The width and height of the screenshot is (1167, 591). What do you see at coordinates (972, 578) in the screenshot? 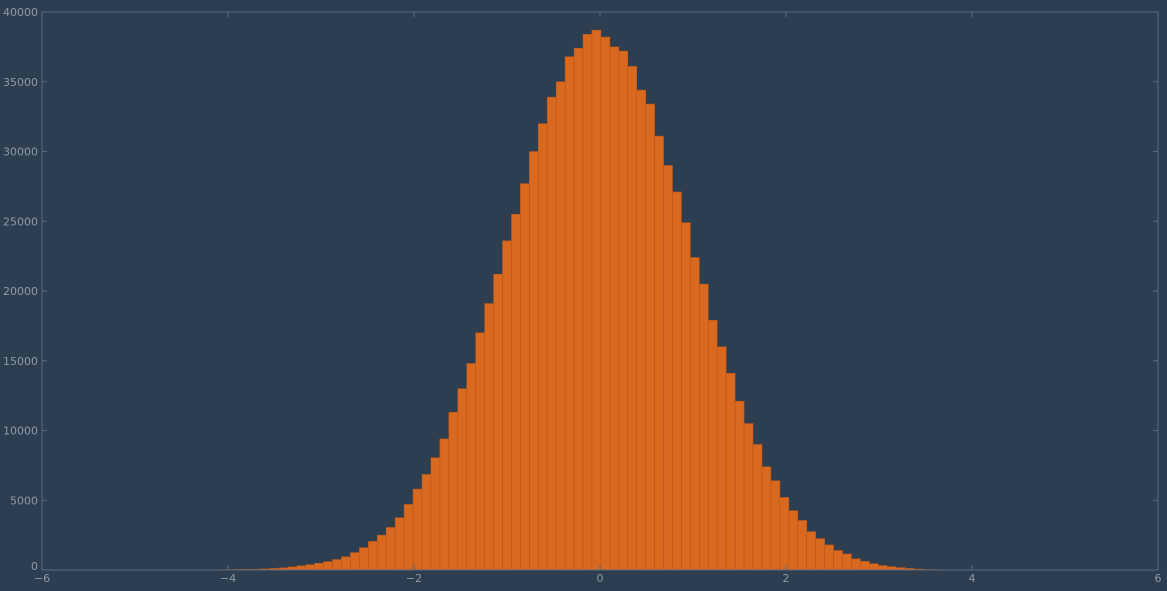
I see `x-tick-label: 4` at bounding box center [972, 578].